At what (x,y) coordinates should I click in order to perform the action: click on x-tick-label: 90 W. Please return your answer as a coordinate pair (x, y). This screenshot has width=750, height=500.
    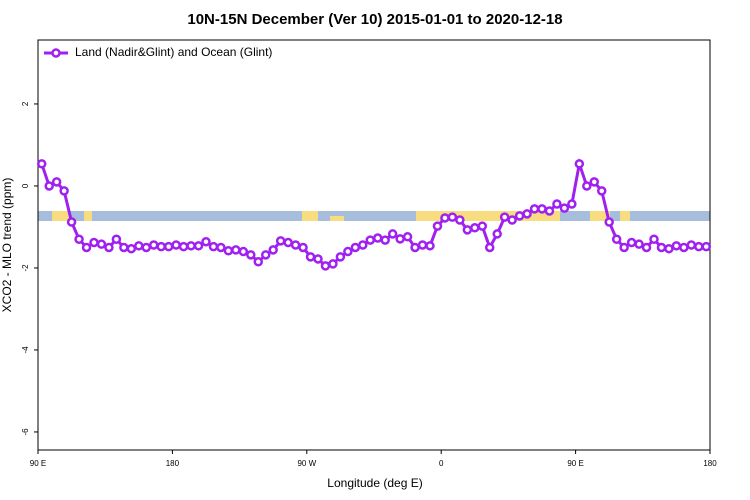
    Looking at the image, I should click on (306, 463).